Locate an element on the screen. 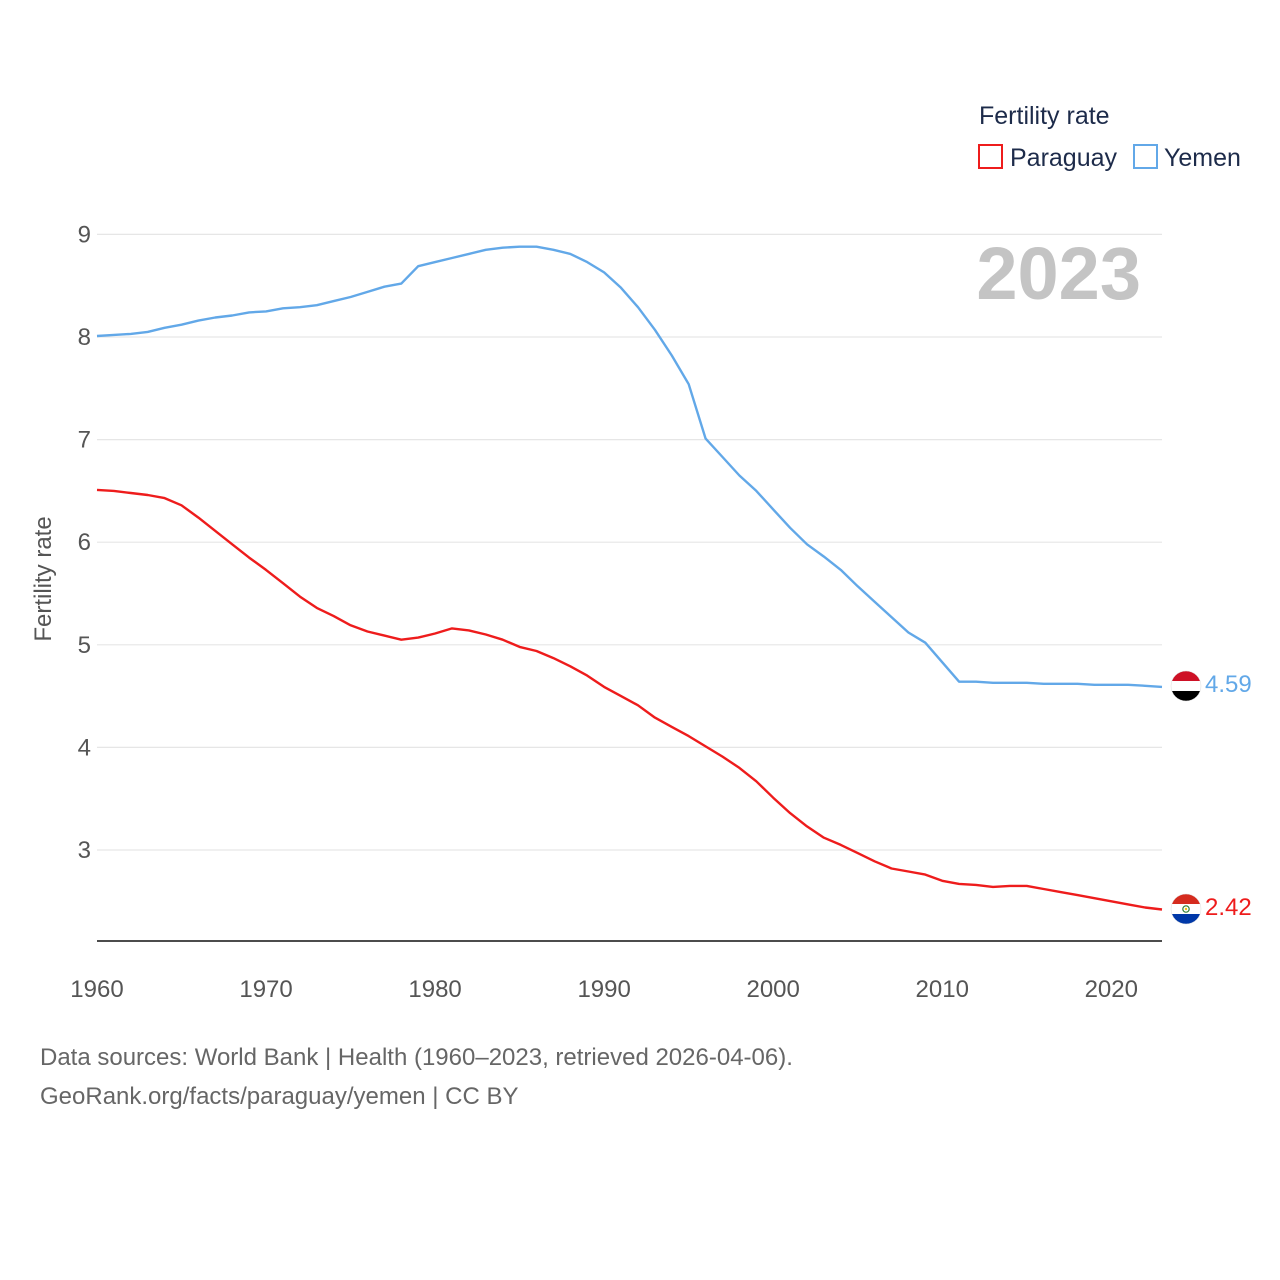 The height and width of the screenshot is (1280, 1280). legend-label-yemen: Yemen is located at coordinates (1202, 158).